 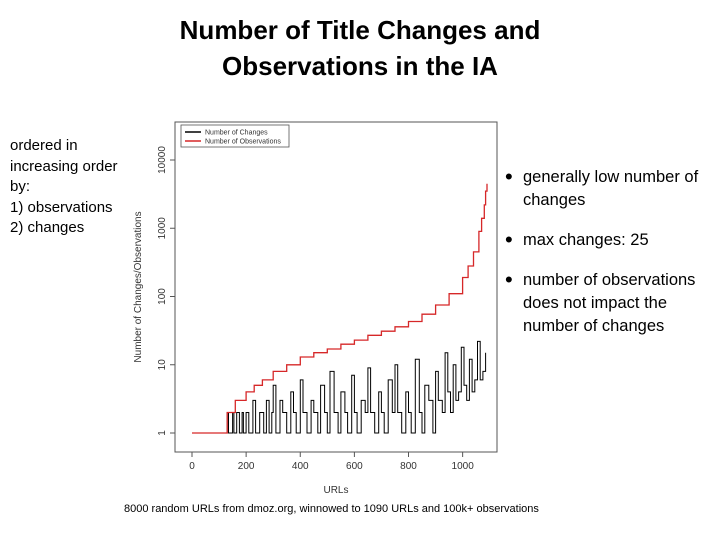 What do you see at coordinates (162, 228) in the screenshot?
I see `y-tick-label: 1000` at bounding box center [162, 228].